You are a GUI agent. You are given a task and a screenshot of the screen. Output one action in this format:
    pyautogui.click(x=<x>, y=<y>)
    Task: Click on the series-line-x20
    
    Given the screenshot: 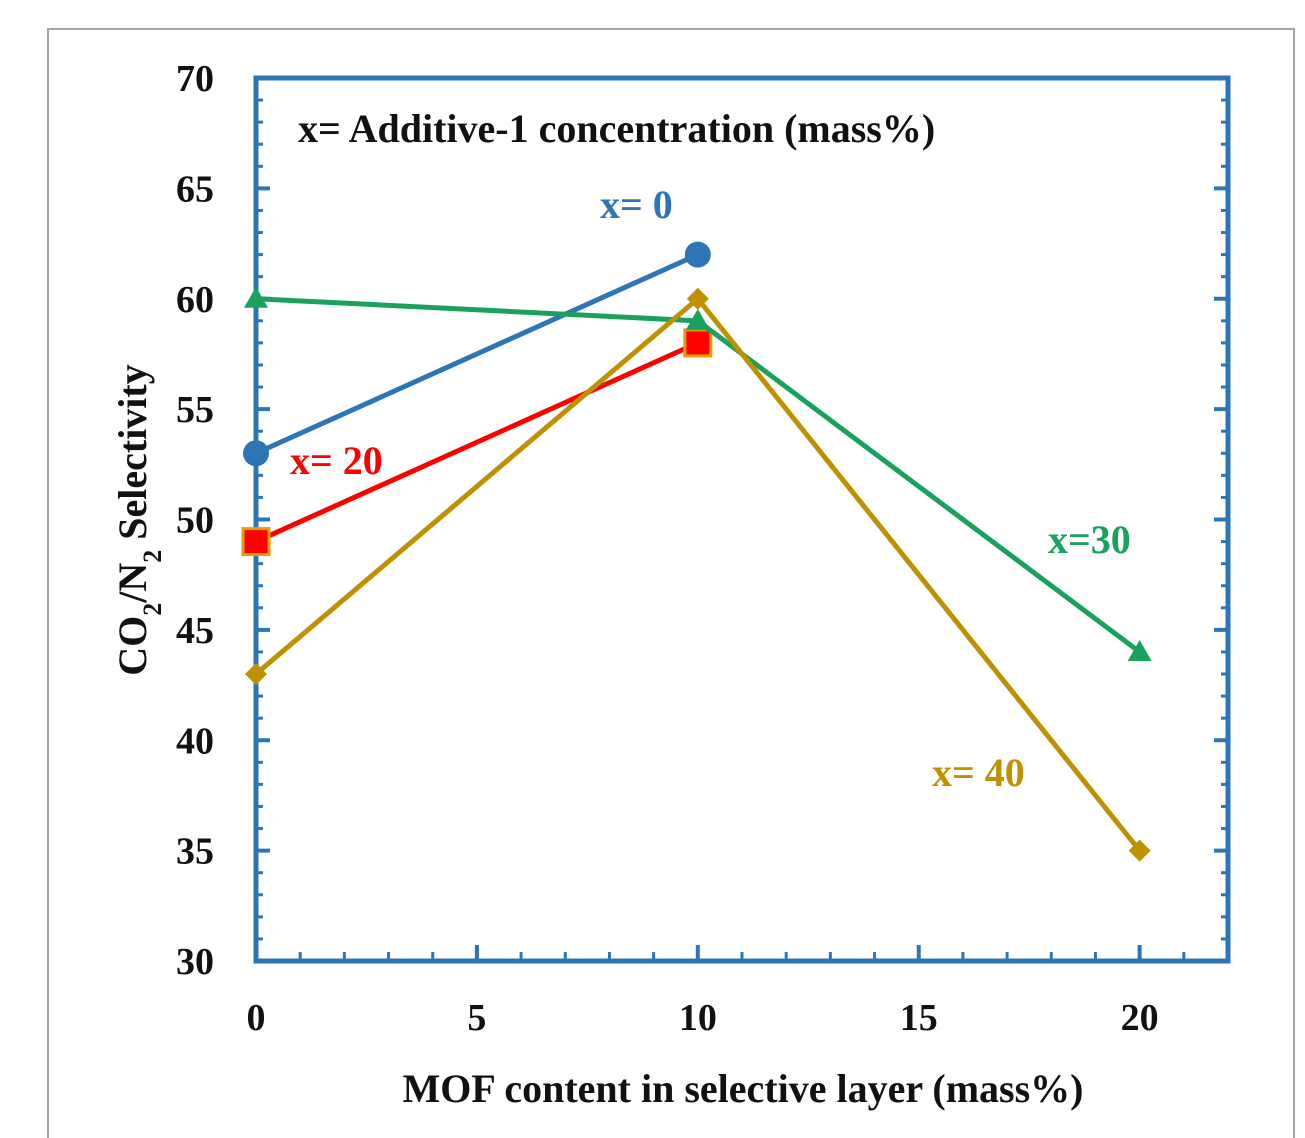 What is the action you would take?
    pyautogui.click(x=476, y=442)
    